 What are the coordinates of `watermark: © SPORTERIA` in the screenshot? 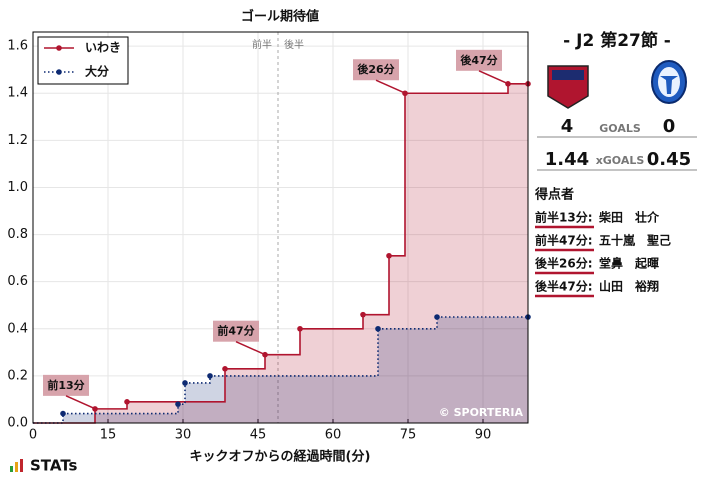 It's located at (481, 412).